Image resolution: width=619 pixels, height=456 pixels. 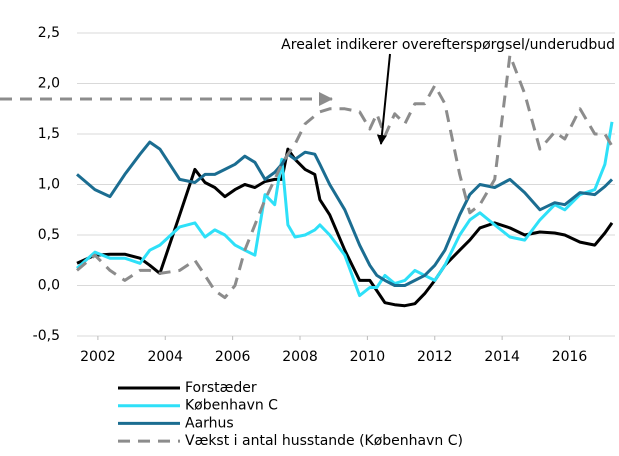 I want to click on x-tick-label: 2016, so click(x=570, y=357).